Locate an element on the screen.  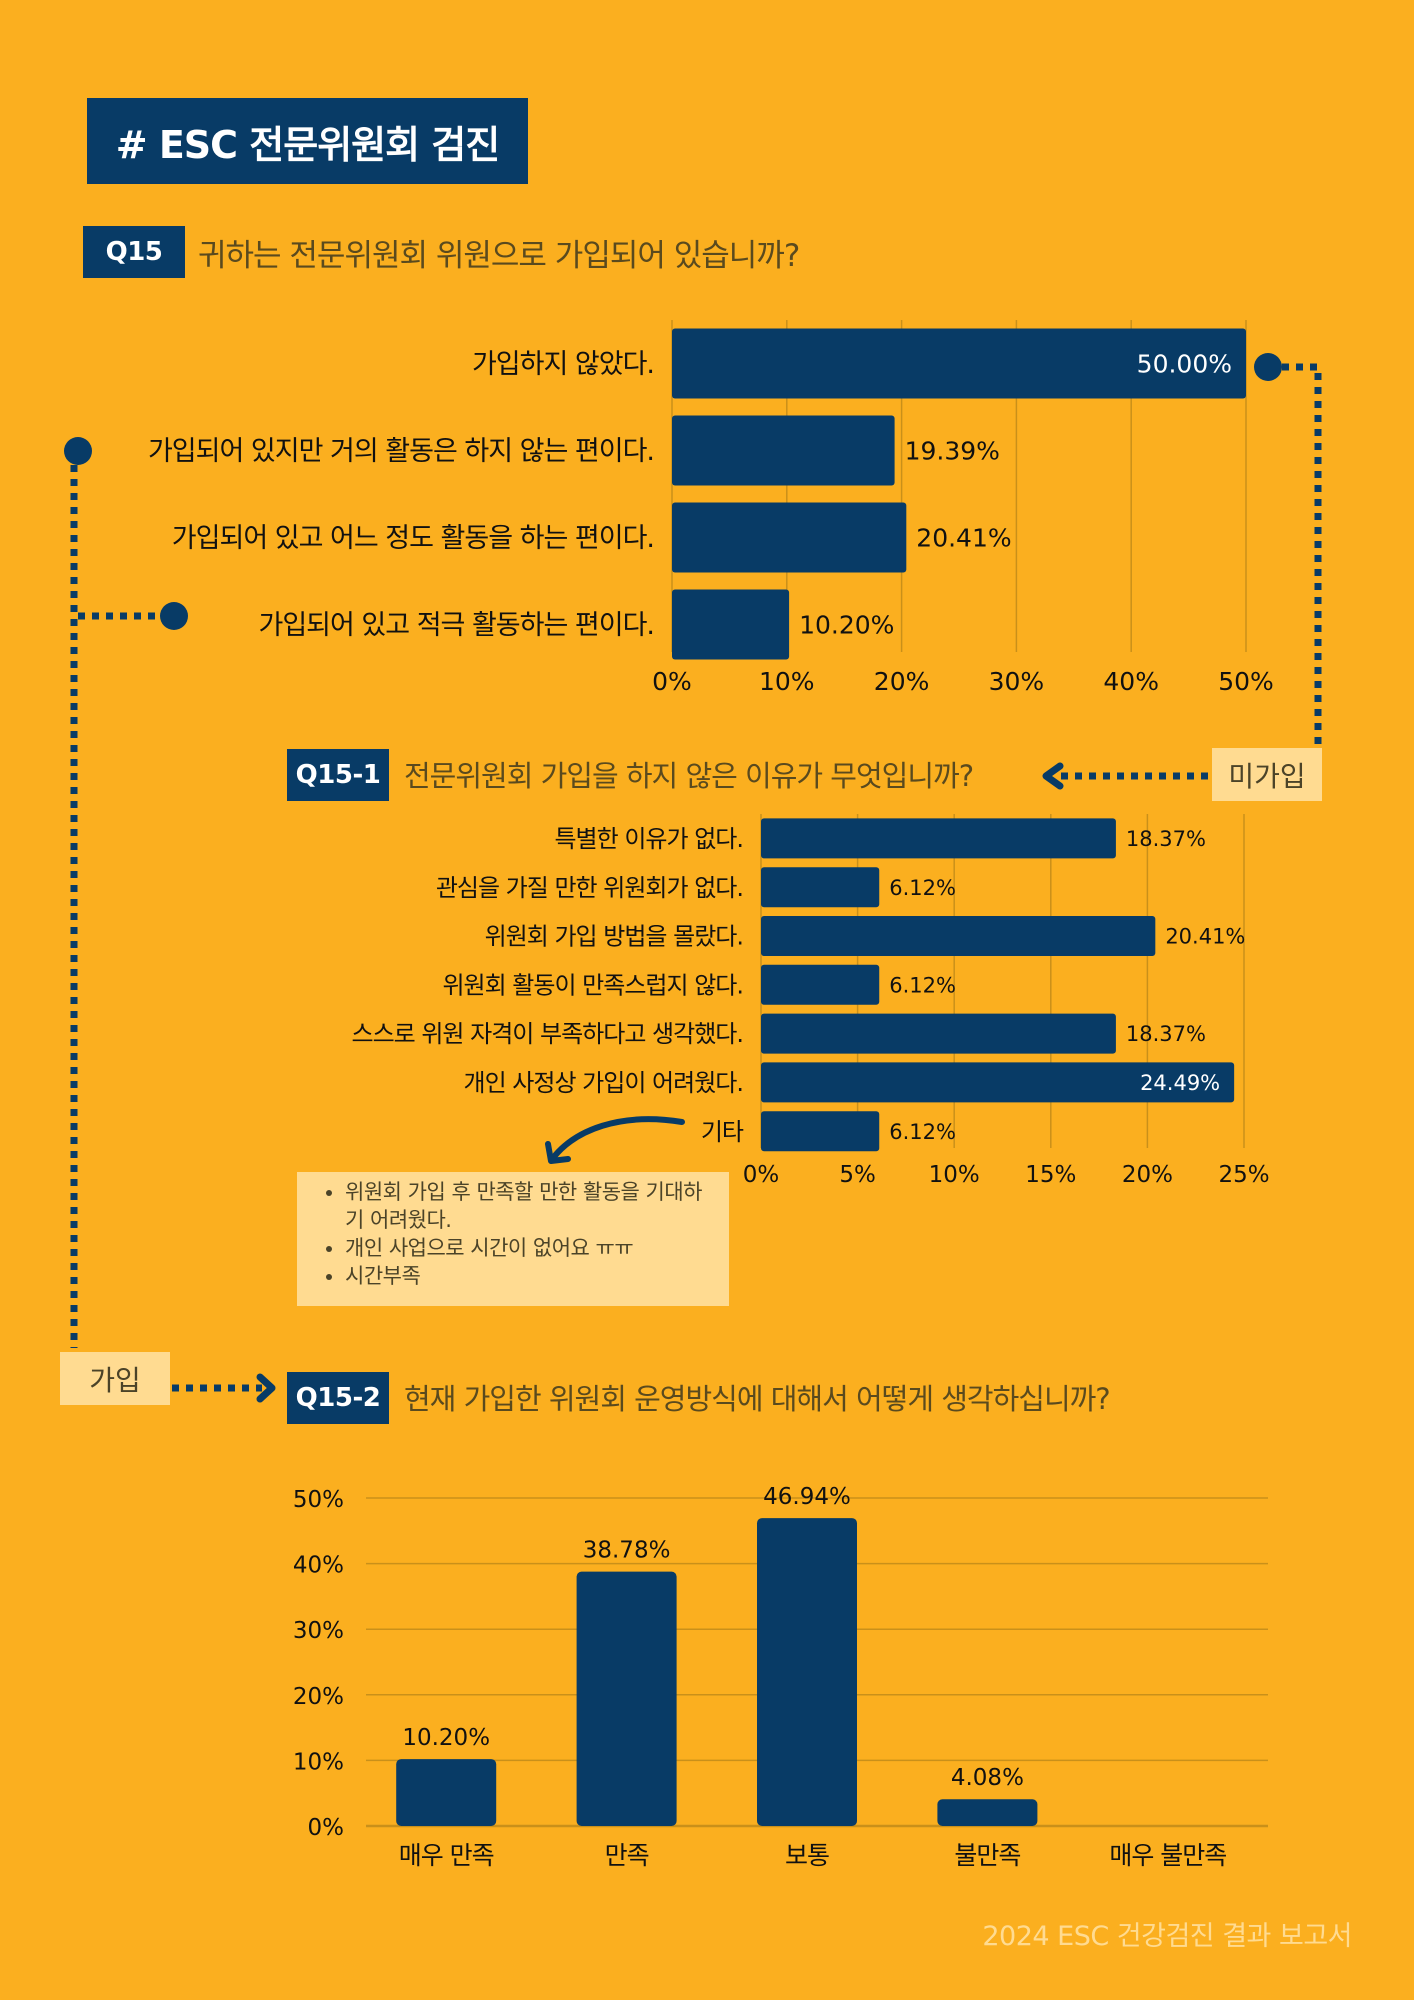
data-label: 50.00% is located at coordinates (1184, 364).